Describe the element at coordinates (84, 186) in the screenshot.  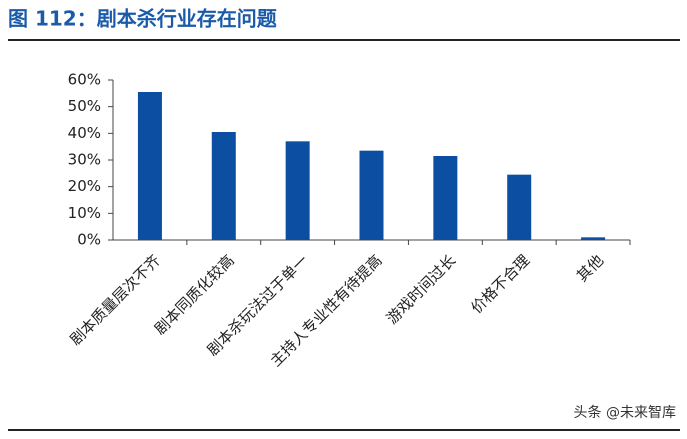
I see `y-tick-label: 20%` at that location.